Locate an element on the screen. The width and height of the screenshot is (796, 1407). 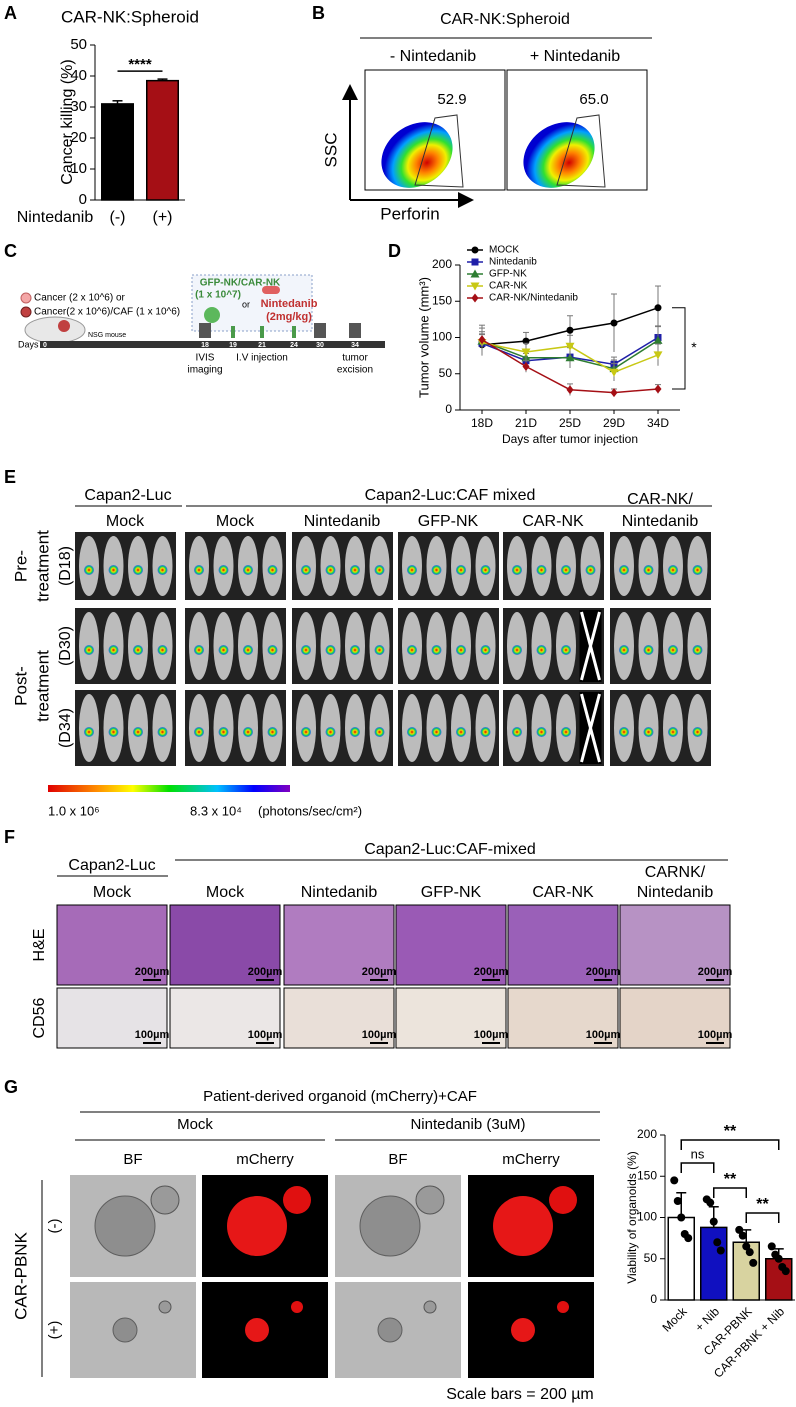
tumor-icon is located at coordinates (64, 326).